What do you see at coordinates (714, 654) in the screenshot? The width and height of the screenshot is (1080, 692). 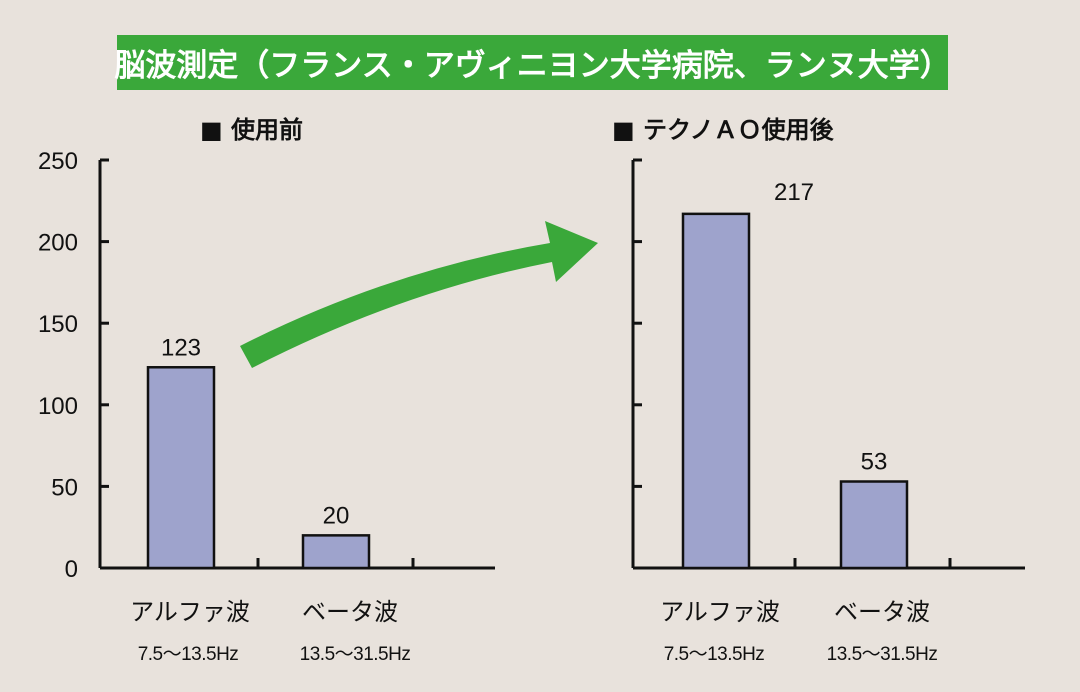 I see `category-range-after-0: 7.5〜13.5Hz` at bounding box center [714, 654].